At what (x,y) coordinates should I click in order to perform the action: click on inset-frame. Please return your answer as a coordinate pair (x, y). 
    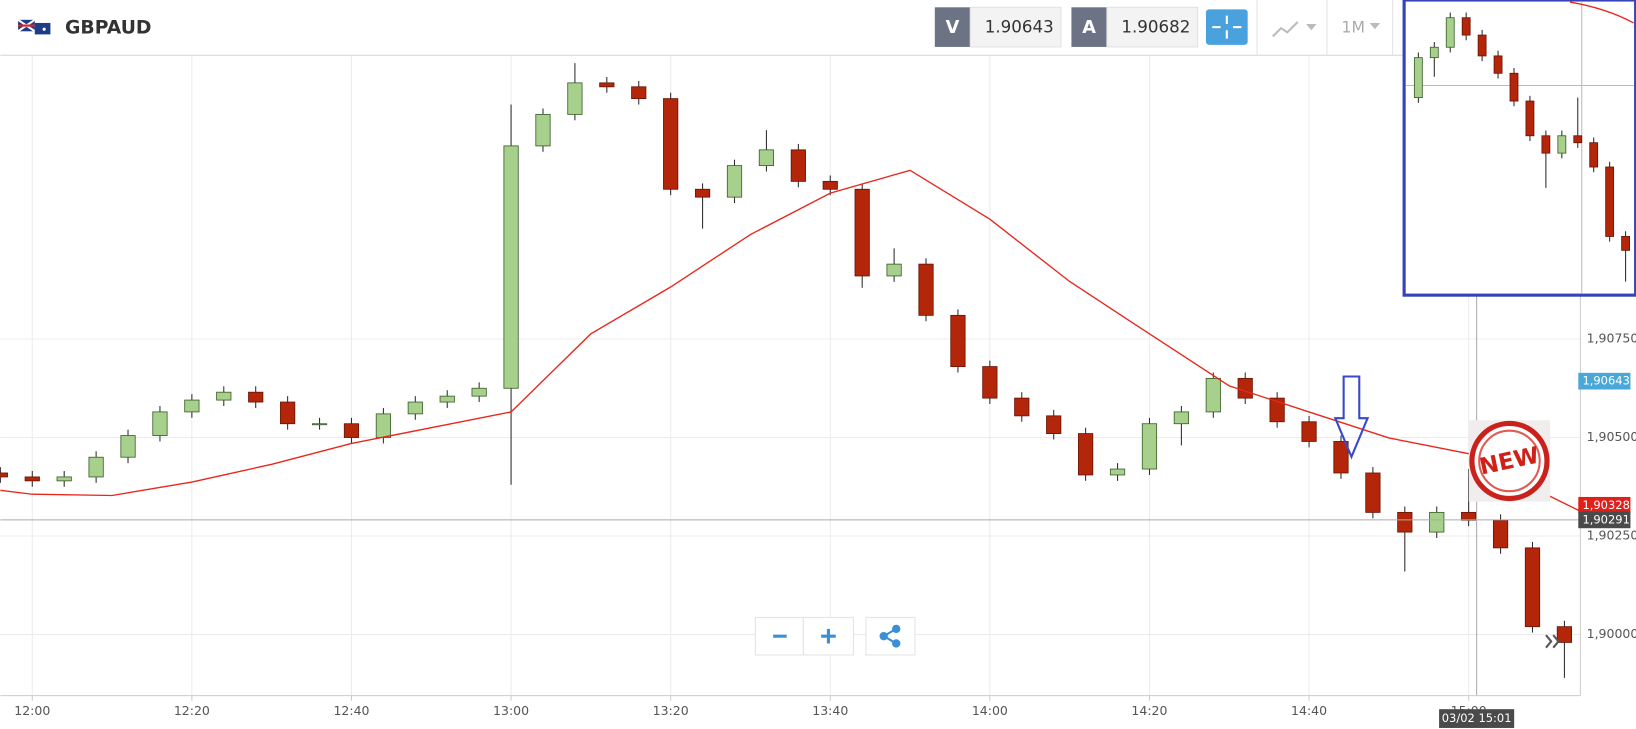
    Looking at the image, I should click on (1519, 148).